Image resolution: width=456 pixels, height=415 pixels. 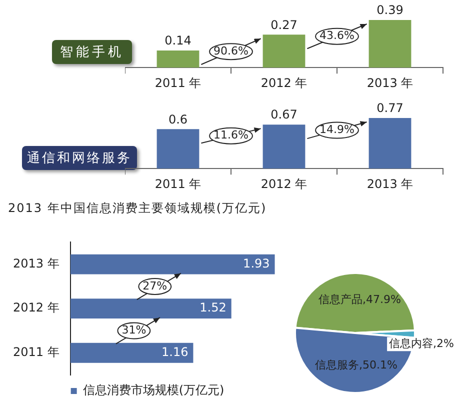 What do you see at coordinates (36, 263) in the screenshot?
I see `y-tick-label: 2013 年` at bounding box center [36, 263].